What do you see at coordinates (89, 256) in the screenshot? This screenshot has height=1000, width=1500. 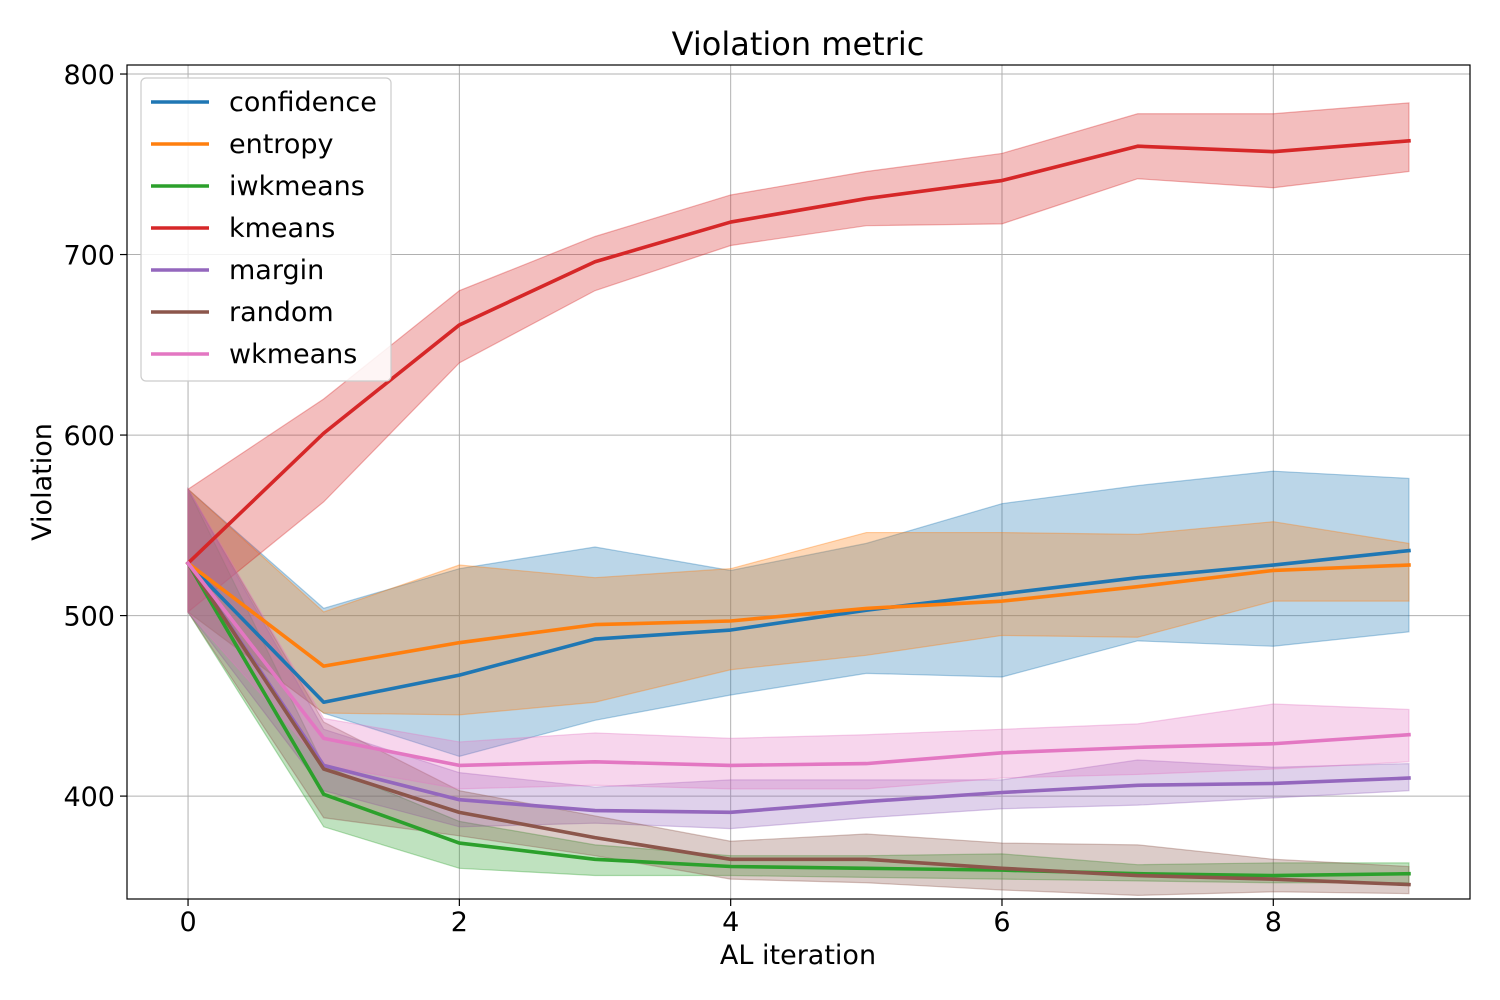 I see `y-tick-label: 700` at bounding box center [89, 256].